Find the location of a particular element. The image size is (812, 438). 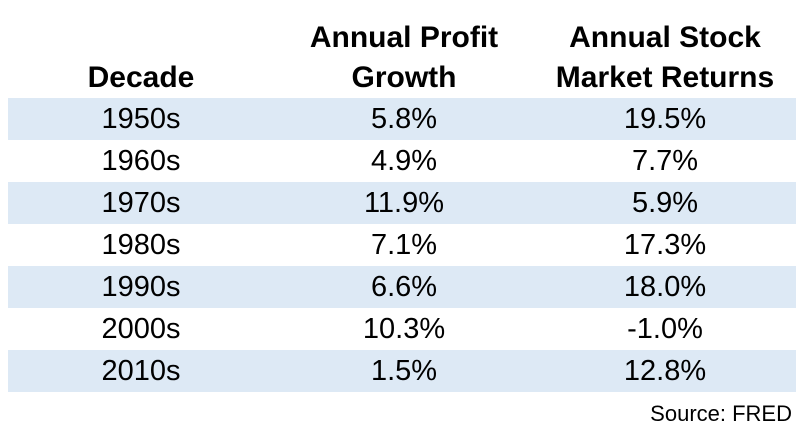

market-returns-cell: 12.8% is located at coordinates (665, 371).